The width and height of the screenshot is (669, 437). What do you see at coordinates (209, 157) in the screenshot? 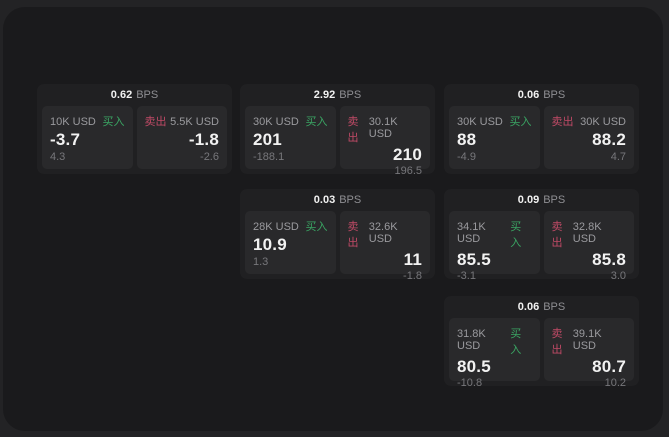
I see `sell-sub-value: -2.6` at bounding box center [209, 157].